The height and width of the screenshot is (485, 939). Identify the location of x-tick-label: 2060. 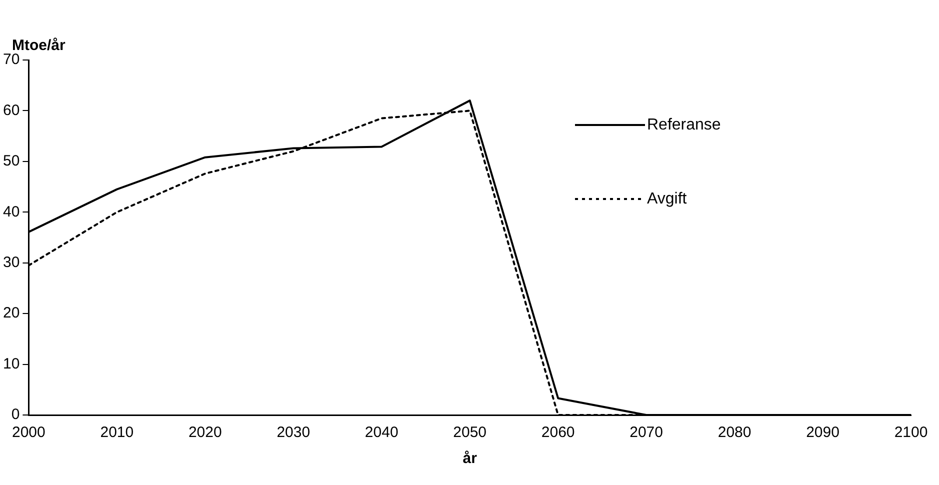
(558, 433).